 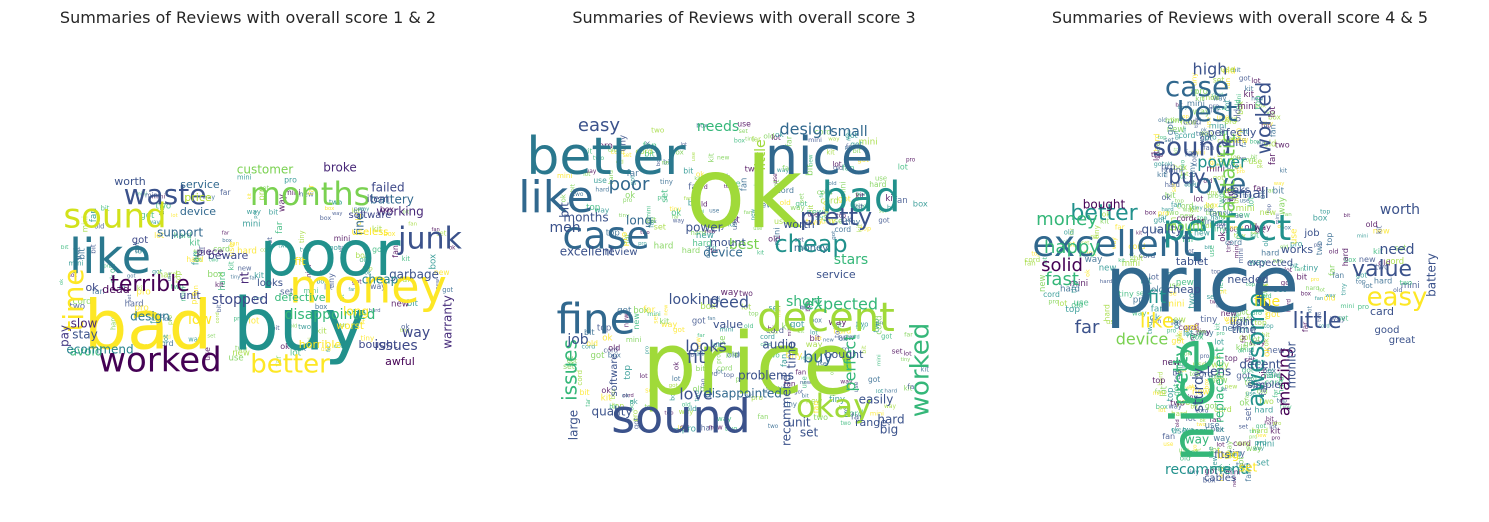 What do you see at coordinates (871, 422) in the screenshot?
I see `cloud-word: range` at bounding box center [871, 422].